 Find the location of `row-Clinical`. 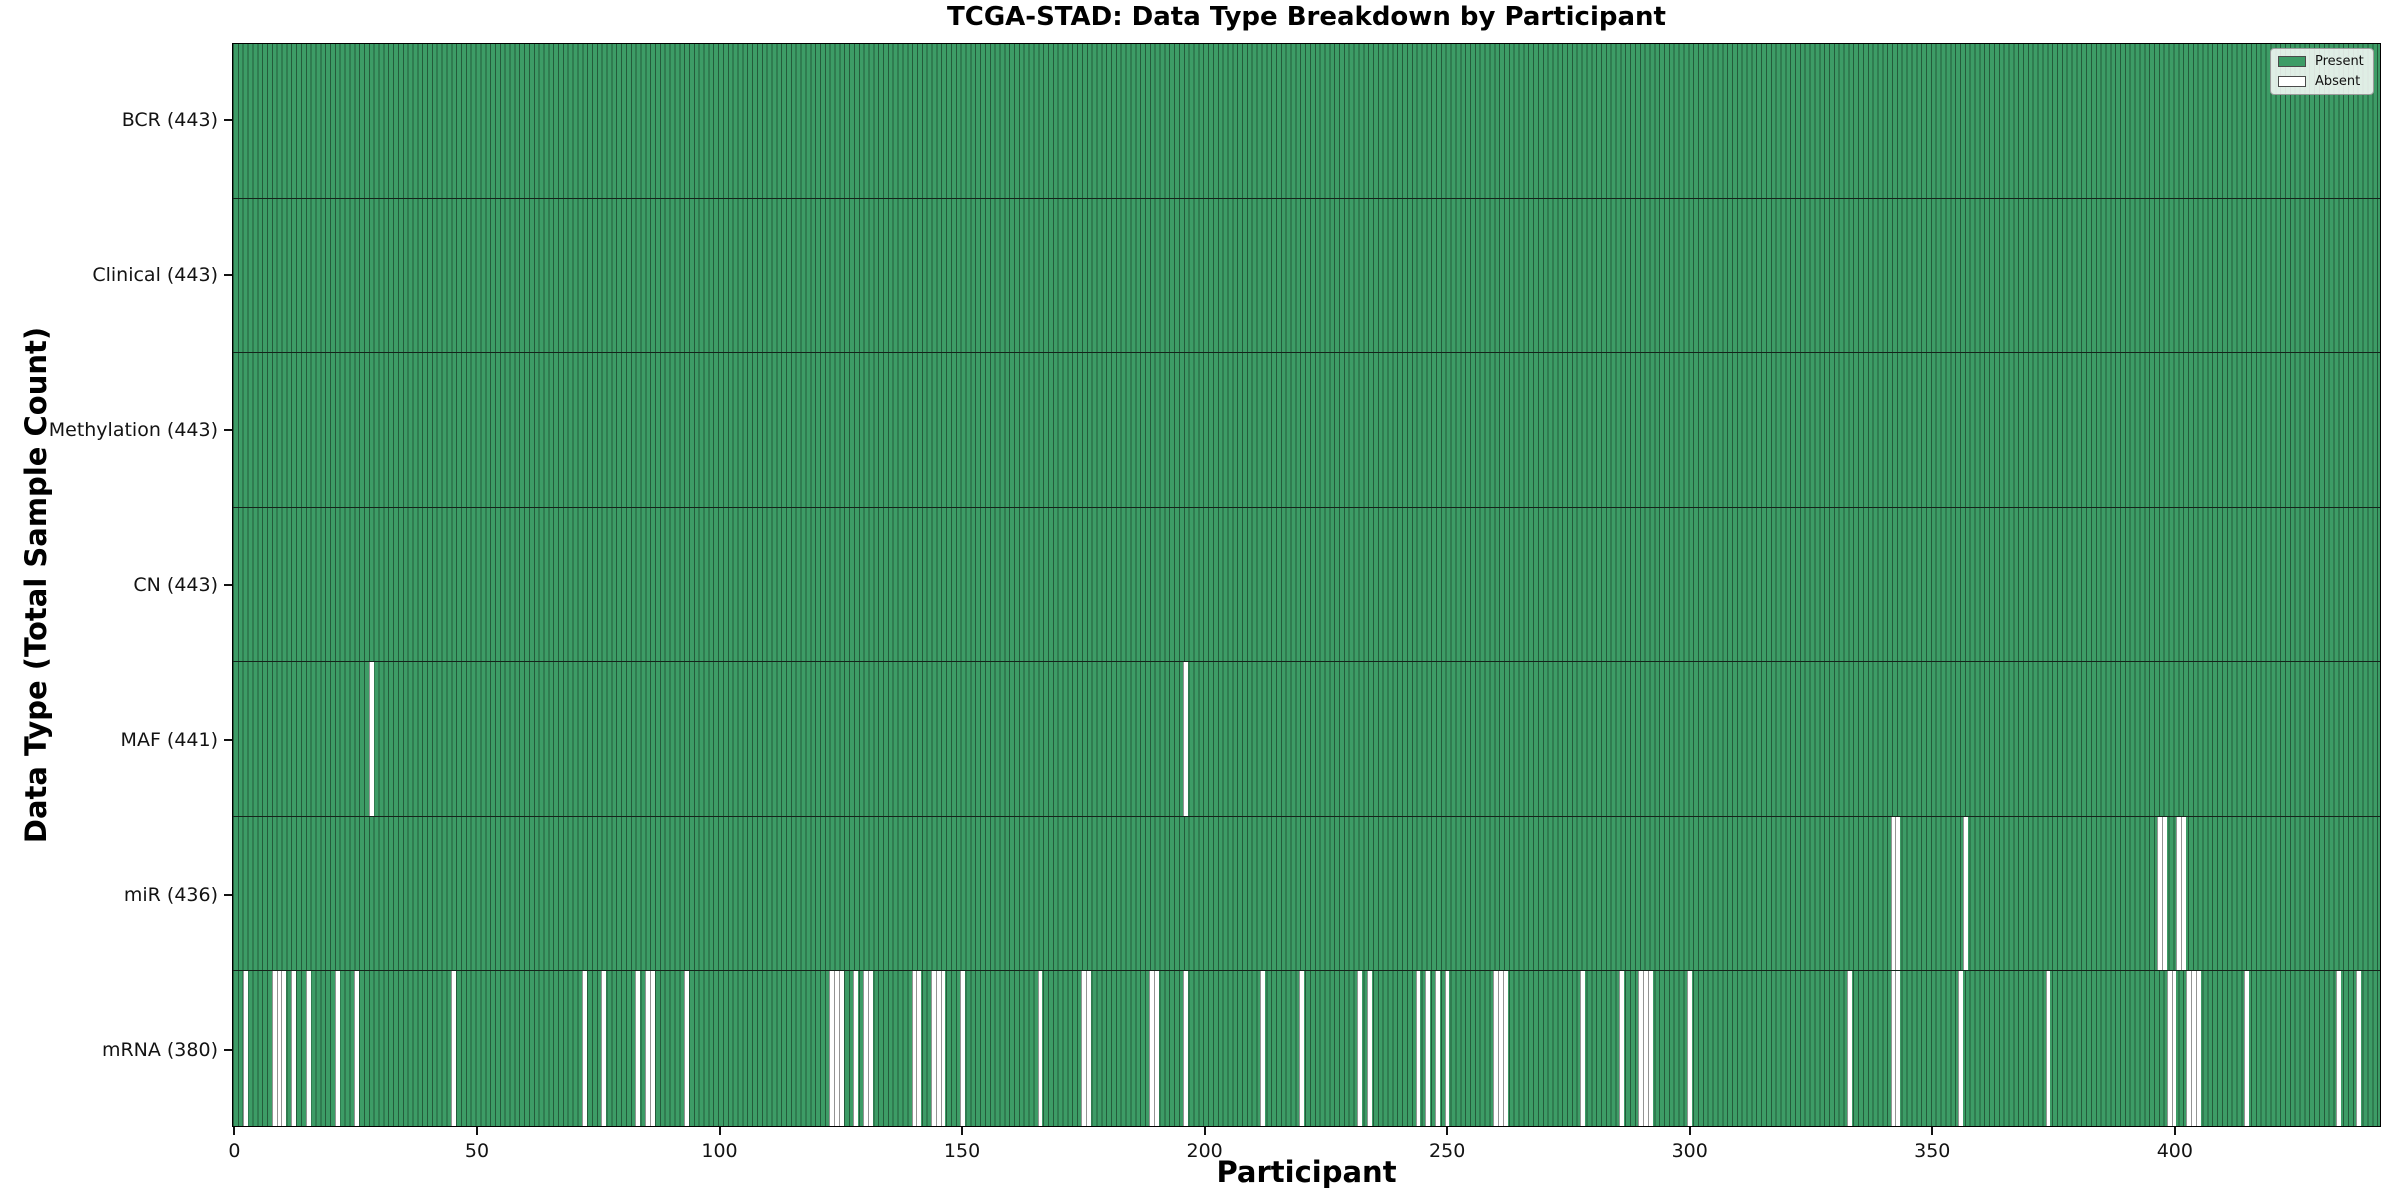

row-Clinical is located at coordinates (1306, 276).